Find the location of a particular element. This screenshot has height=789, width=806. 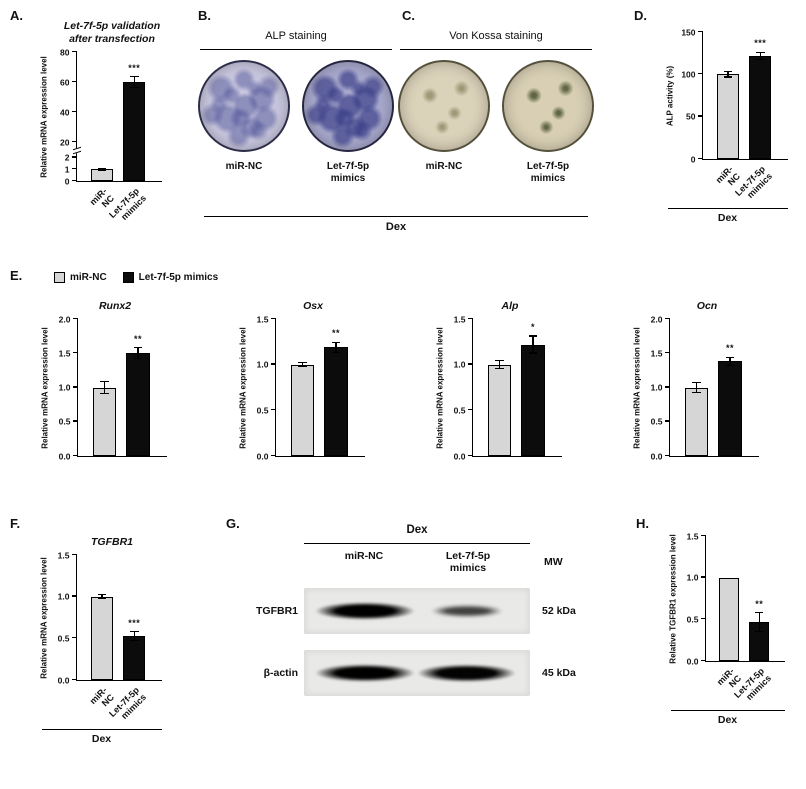

plot-area: 0 50 100 150 *** is located at coordinates (734, 95).